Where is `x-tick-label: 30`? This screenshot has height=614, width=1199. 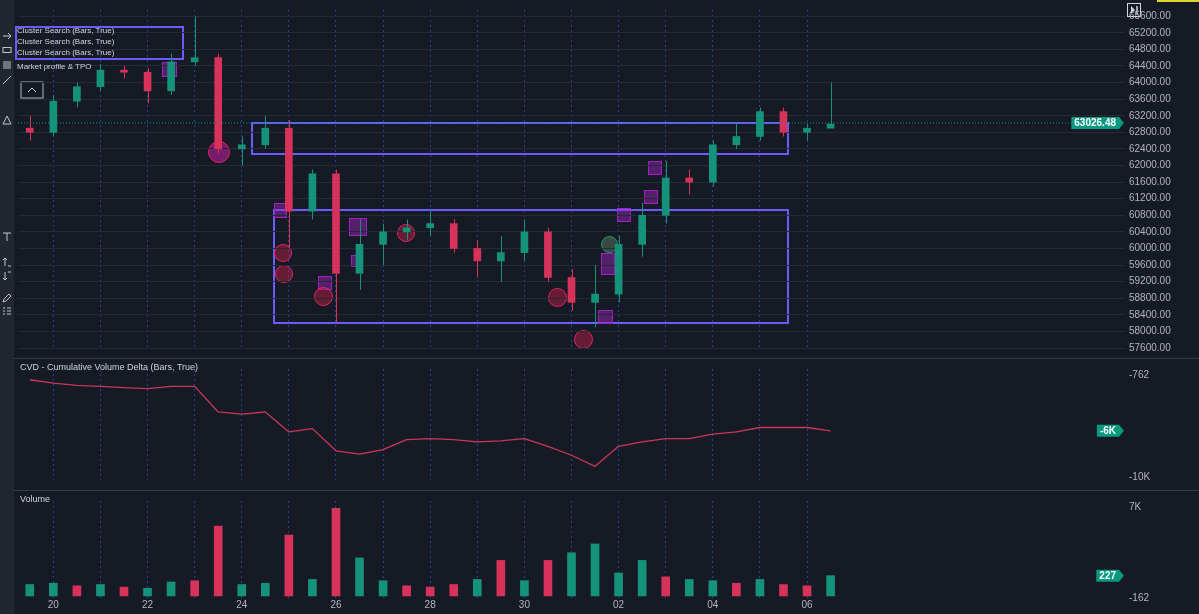 x-tick-label: 30 is located at coordinates (524, 604).